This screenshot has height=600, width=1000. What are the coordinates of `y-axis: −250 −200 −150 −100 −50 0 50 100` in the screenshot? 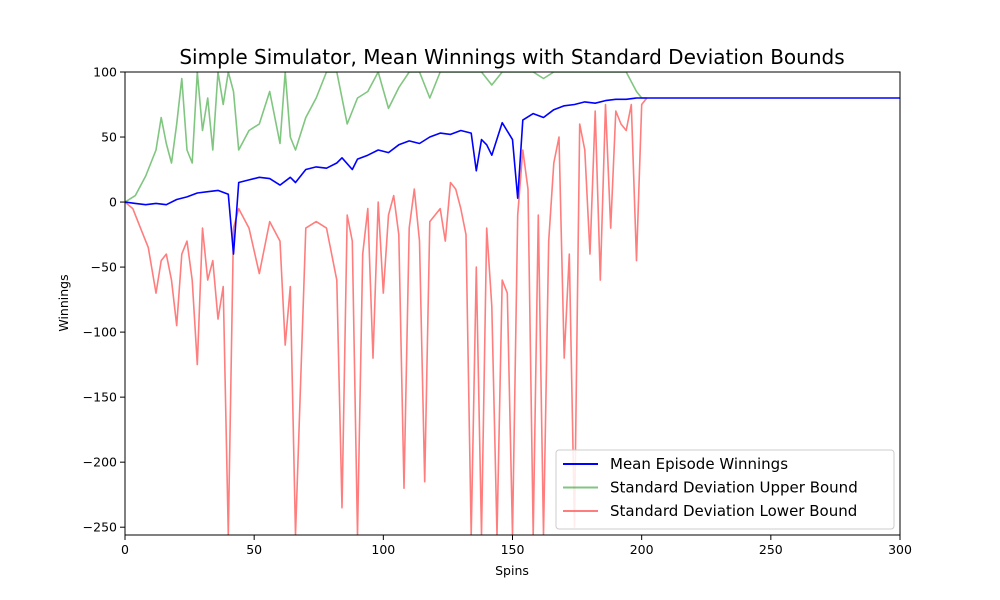 It's located at (104, 300).